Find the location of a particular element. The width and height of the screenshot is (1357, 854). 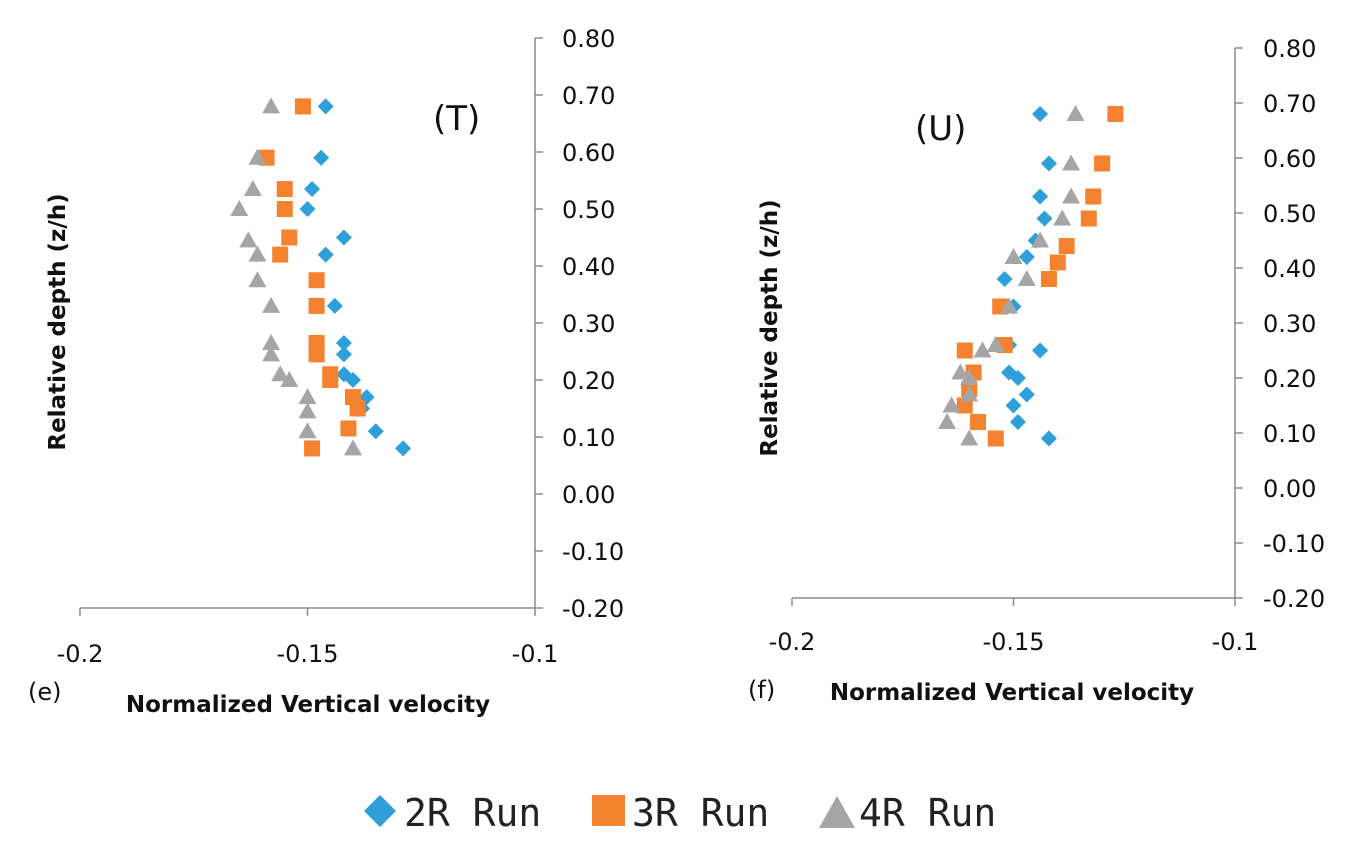

y-tick-label: 0.40 is located at coordinates (588, 267).